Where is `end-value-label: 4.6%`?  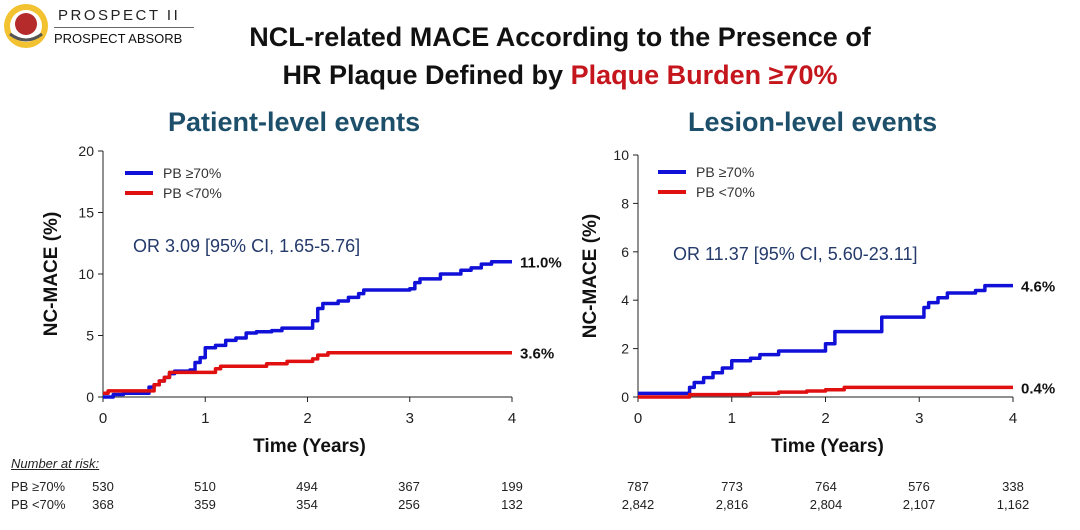
end-value-label: 4.6% is located at coordinates (1038, 287).